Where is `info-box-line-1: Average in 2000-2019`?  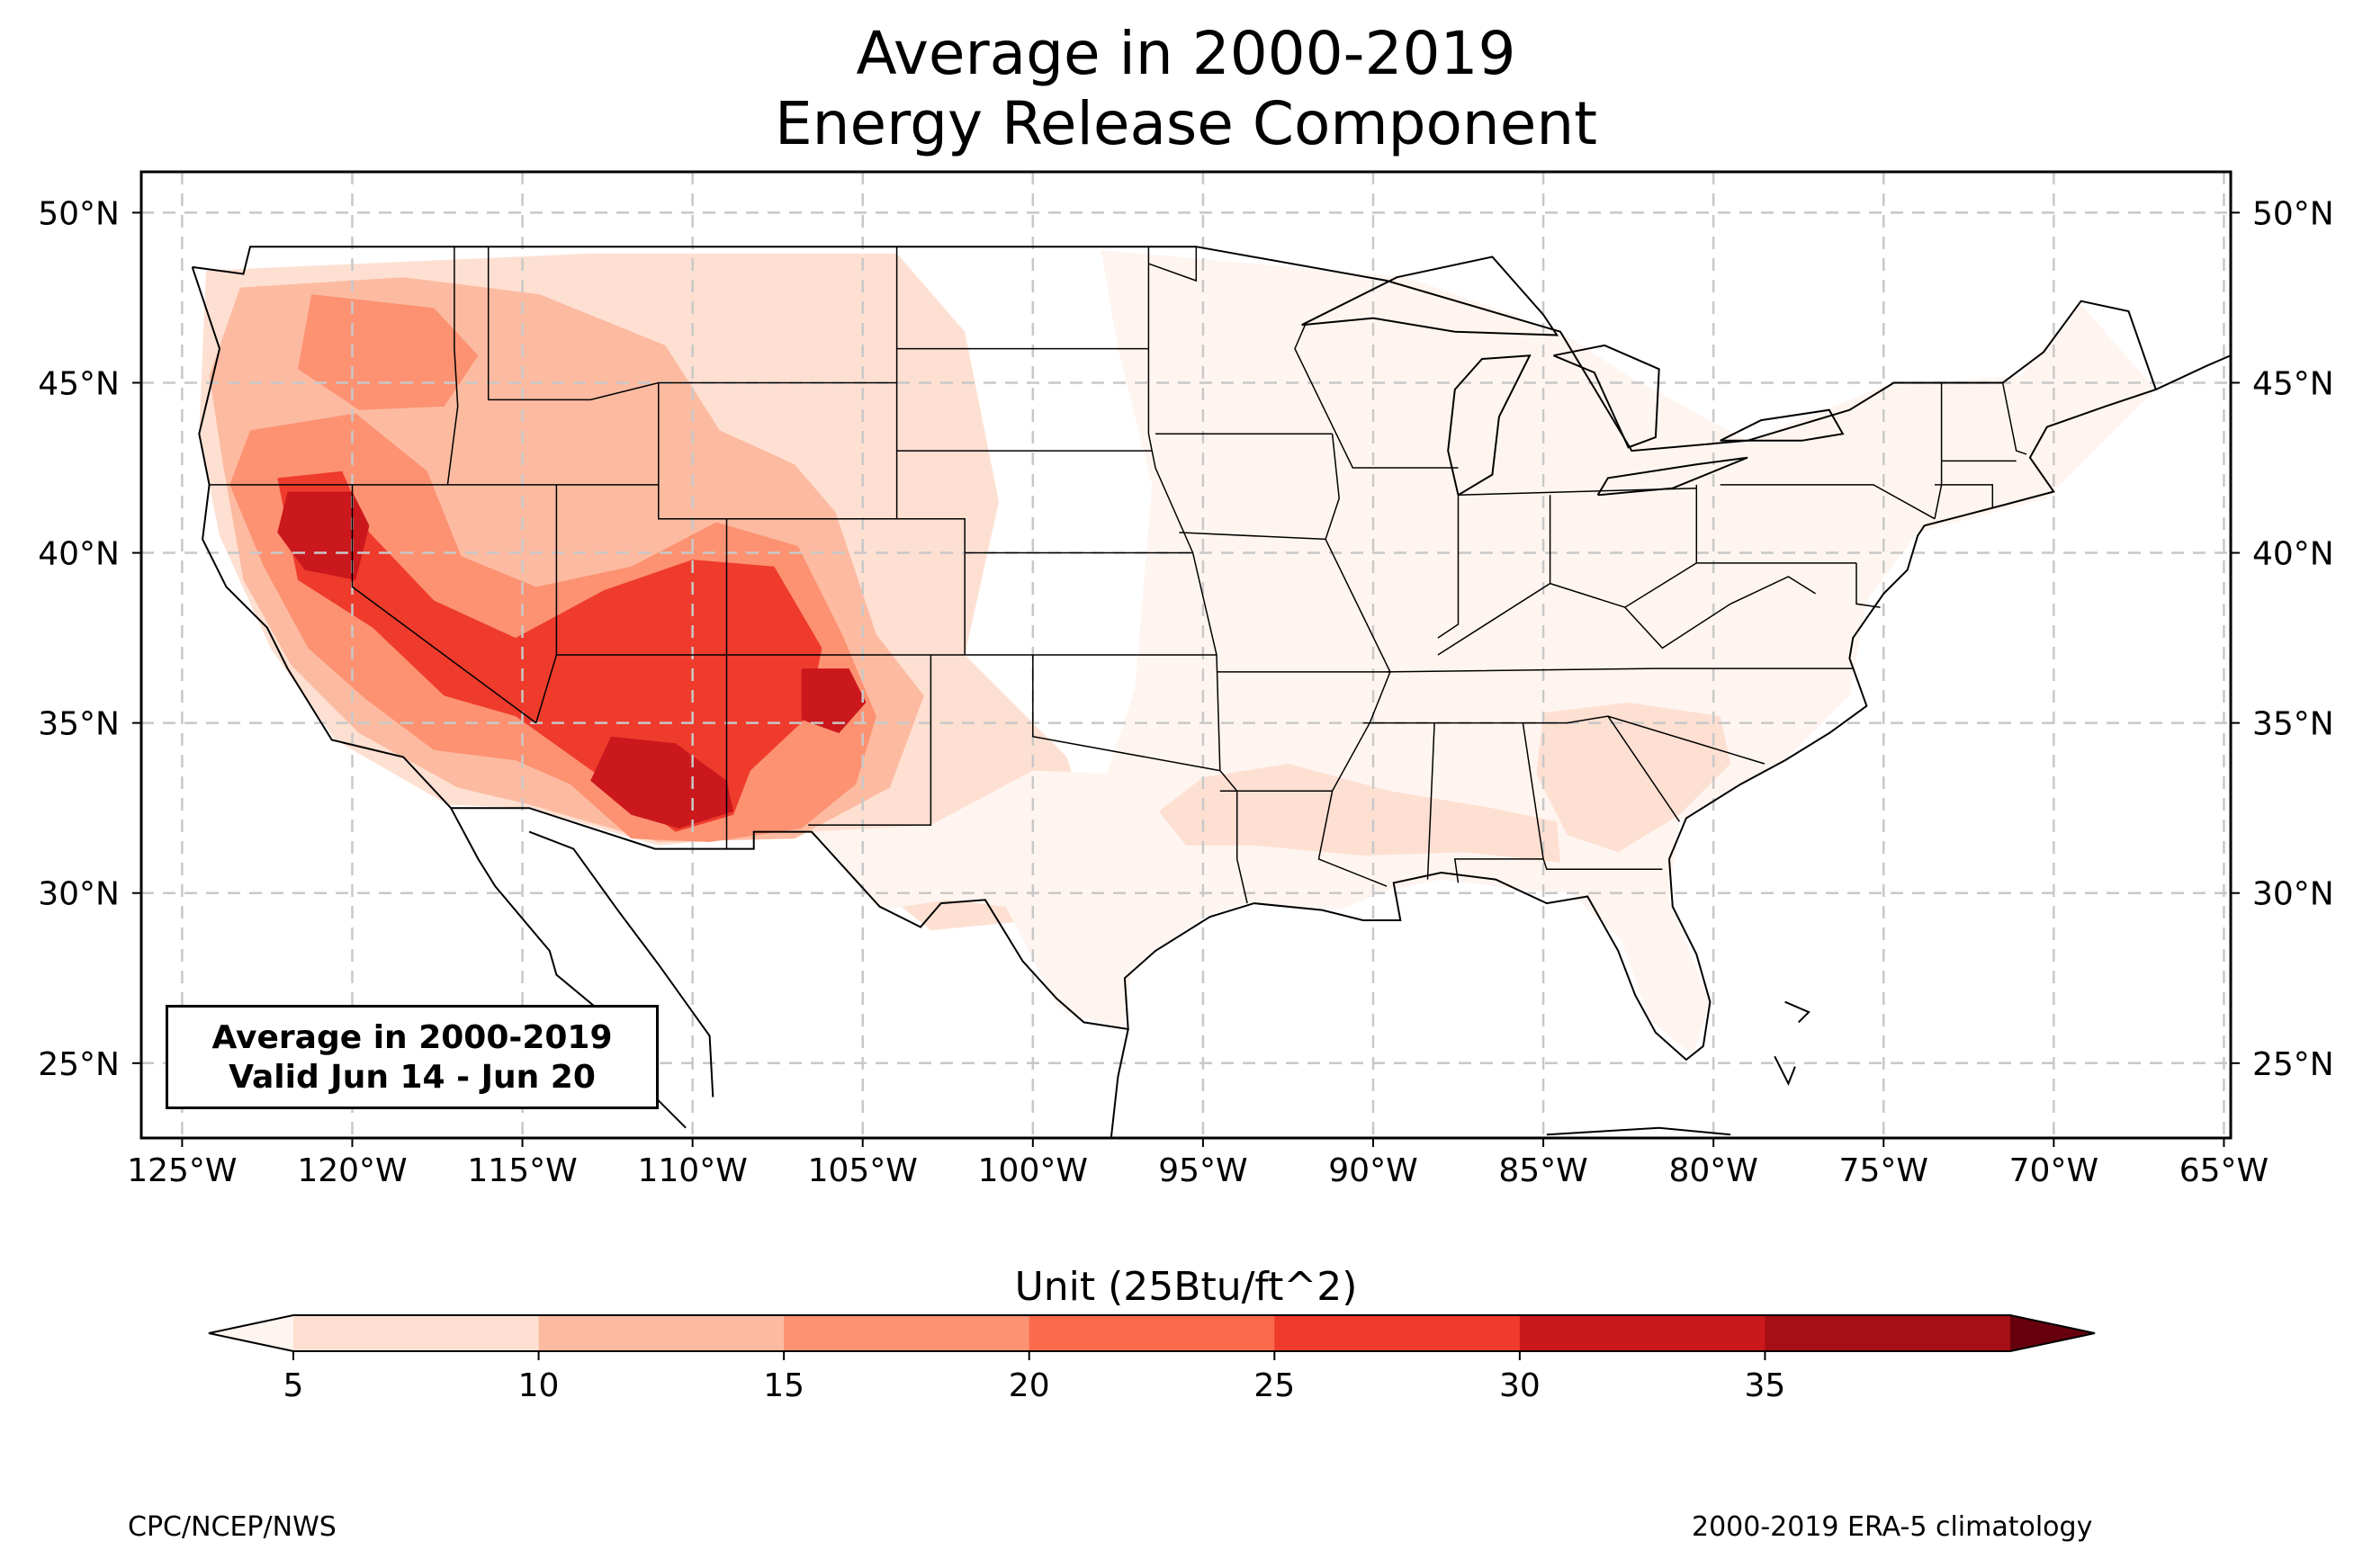 info-box-line-1: Average in 2000-2019 is located at coordinates (412, 1037).